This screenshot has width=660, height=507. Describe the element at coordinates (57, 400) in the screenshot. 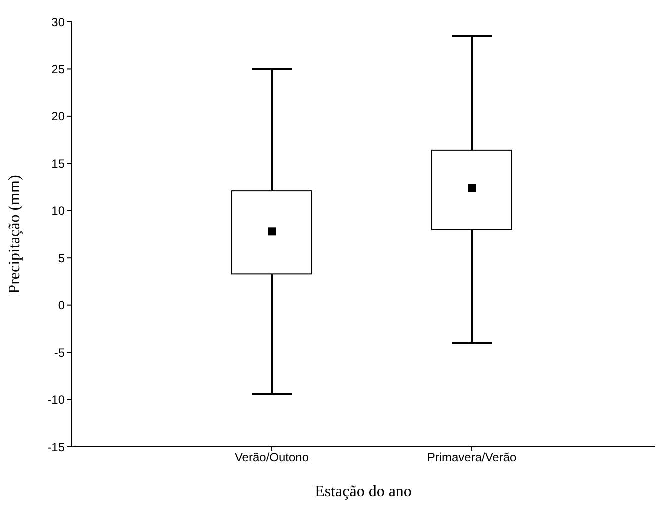

I see `y-tick-label: -10` at that location.